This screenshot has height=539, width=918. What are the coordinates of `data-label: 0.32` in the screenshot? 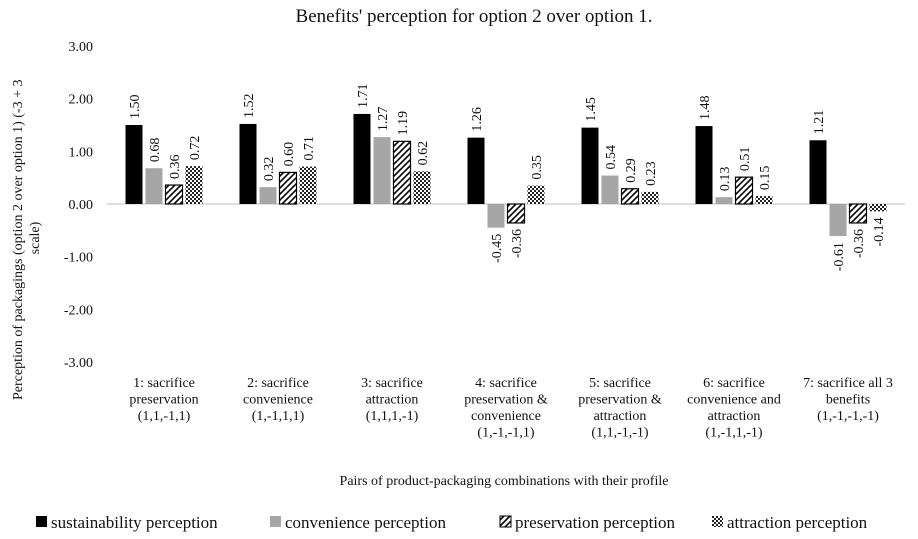 It's located at (269, 169).